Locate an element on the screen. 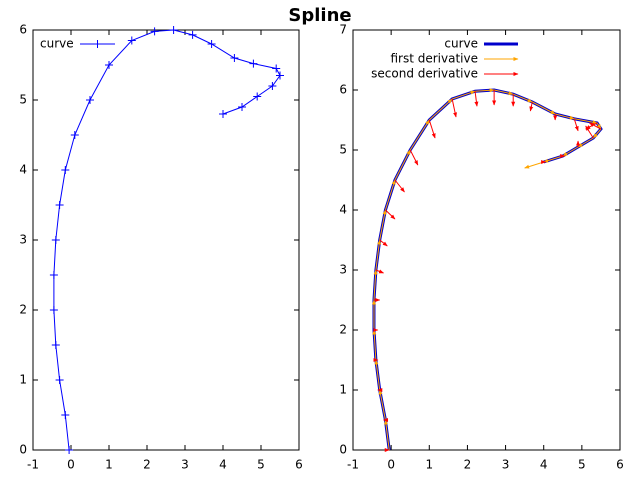 This screenshot has width=640, height=480. legend-label: first derivative is located at coordinates (434, 59).